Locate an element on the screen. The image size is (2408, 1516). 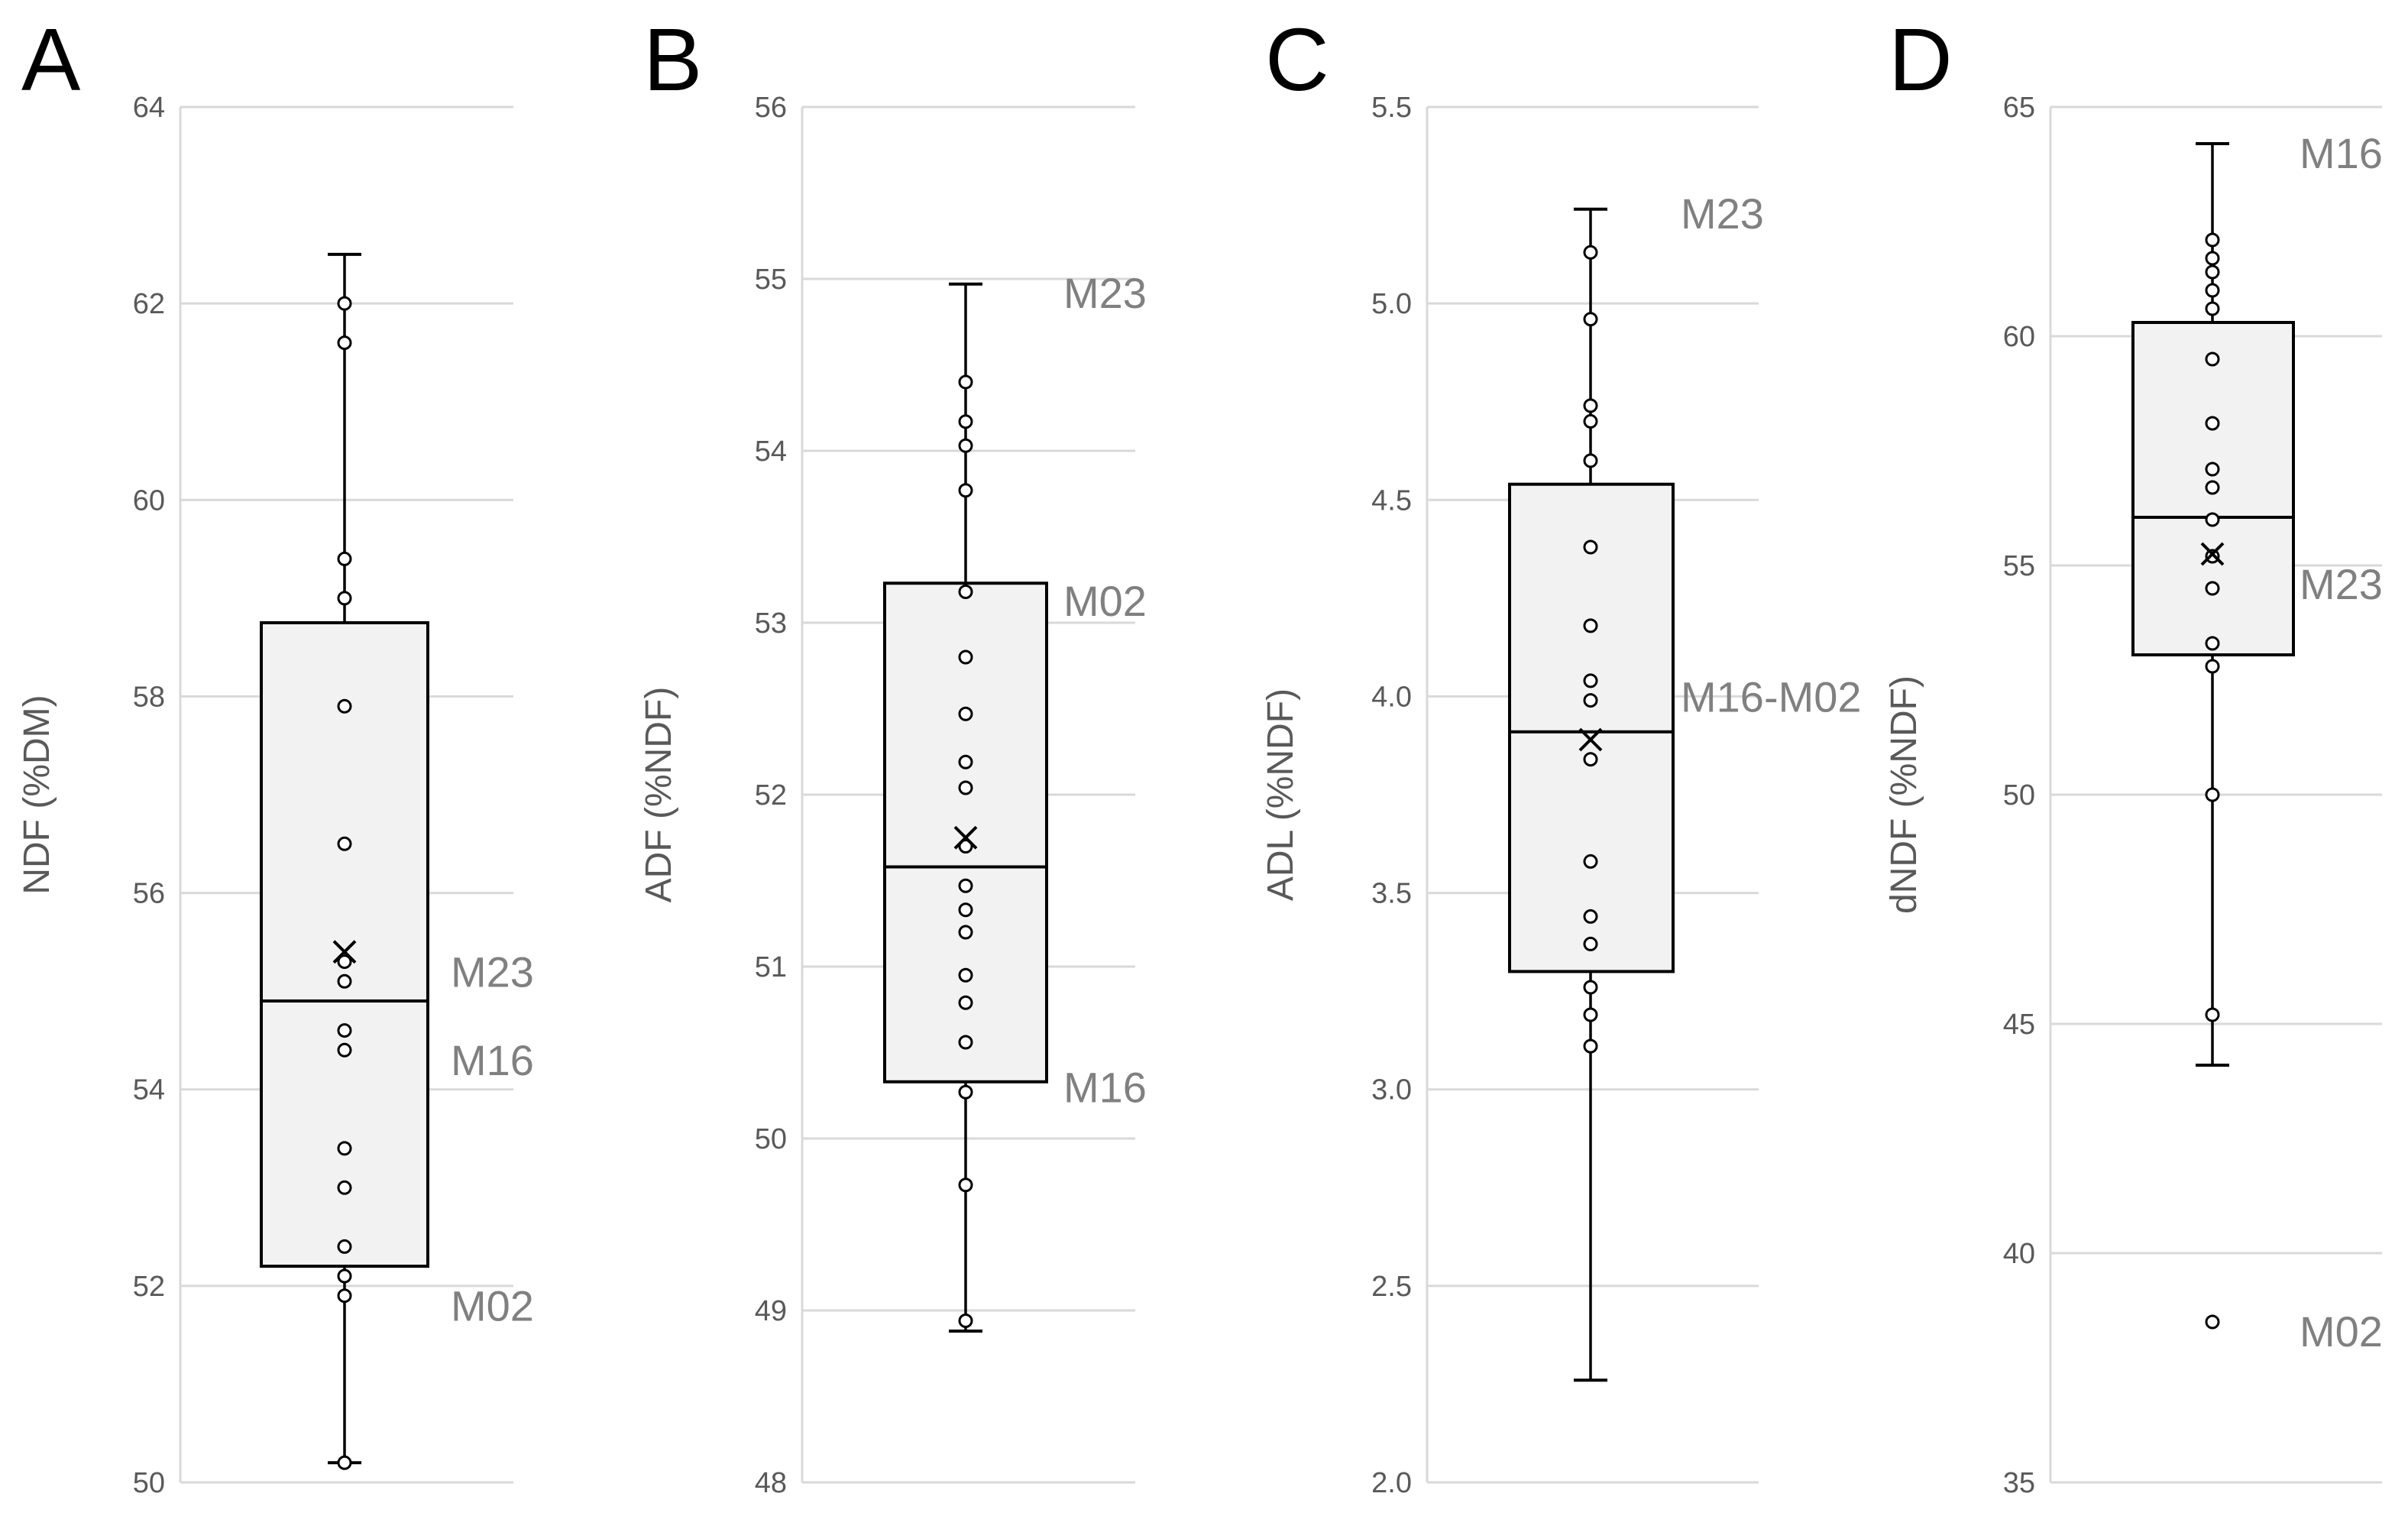
y-tick-label: 54 is located at coordinates (771, 452).